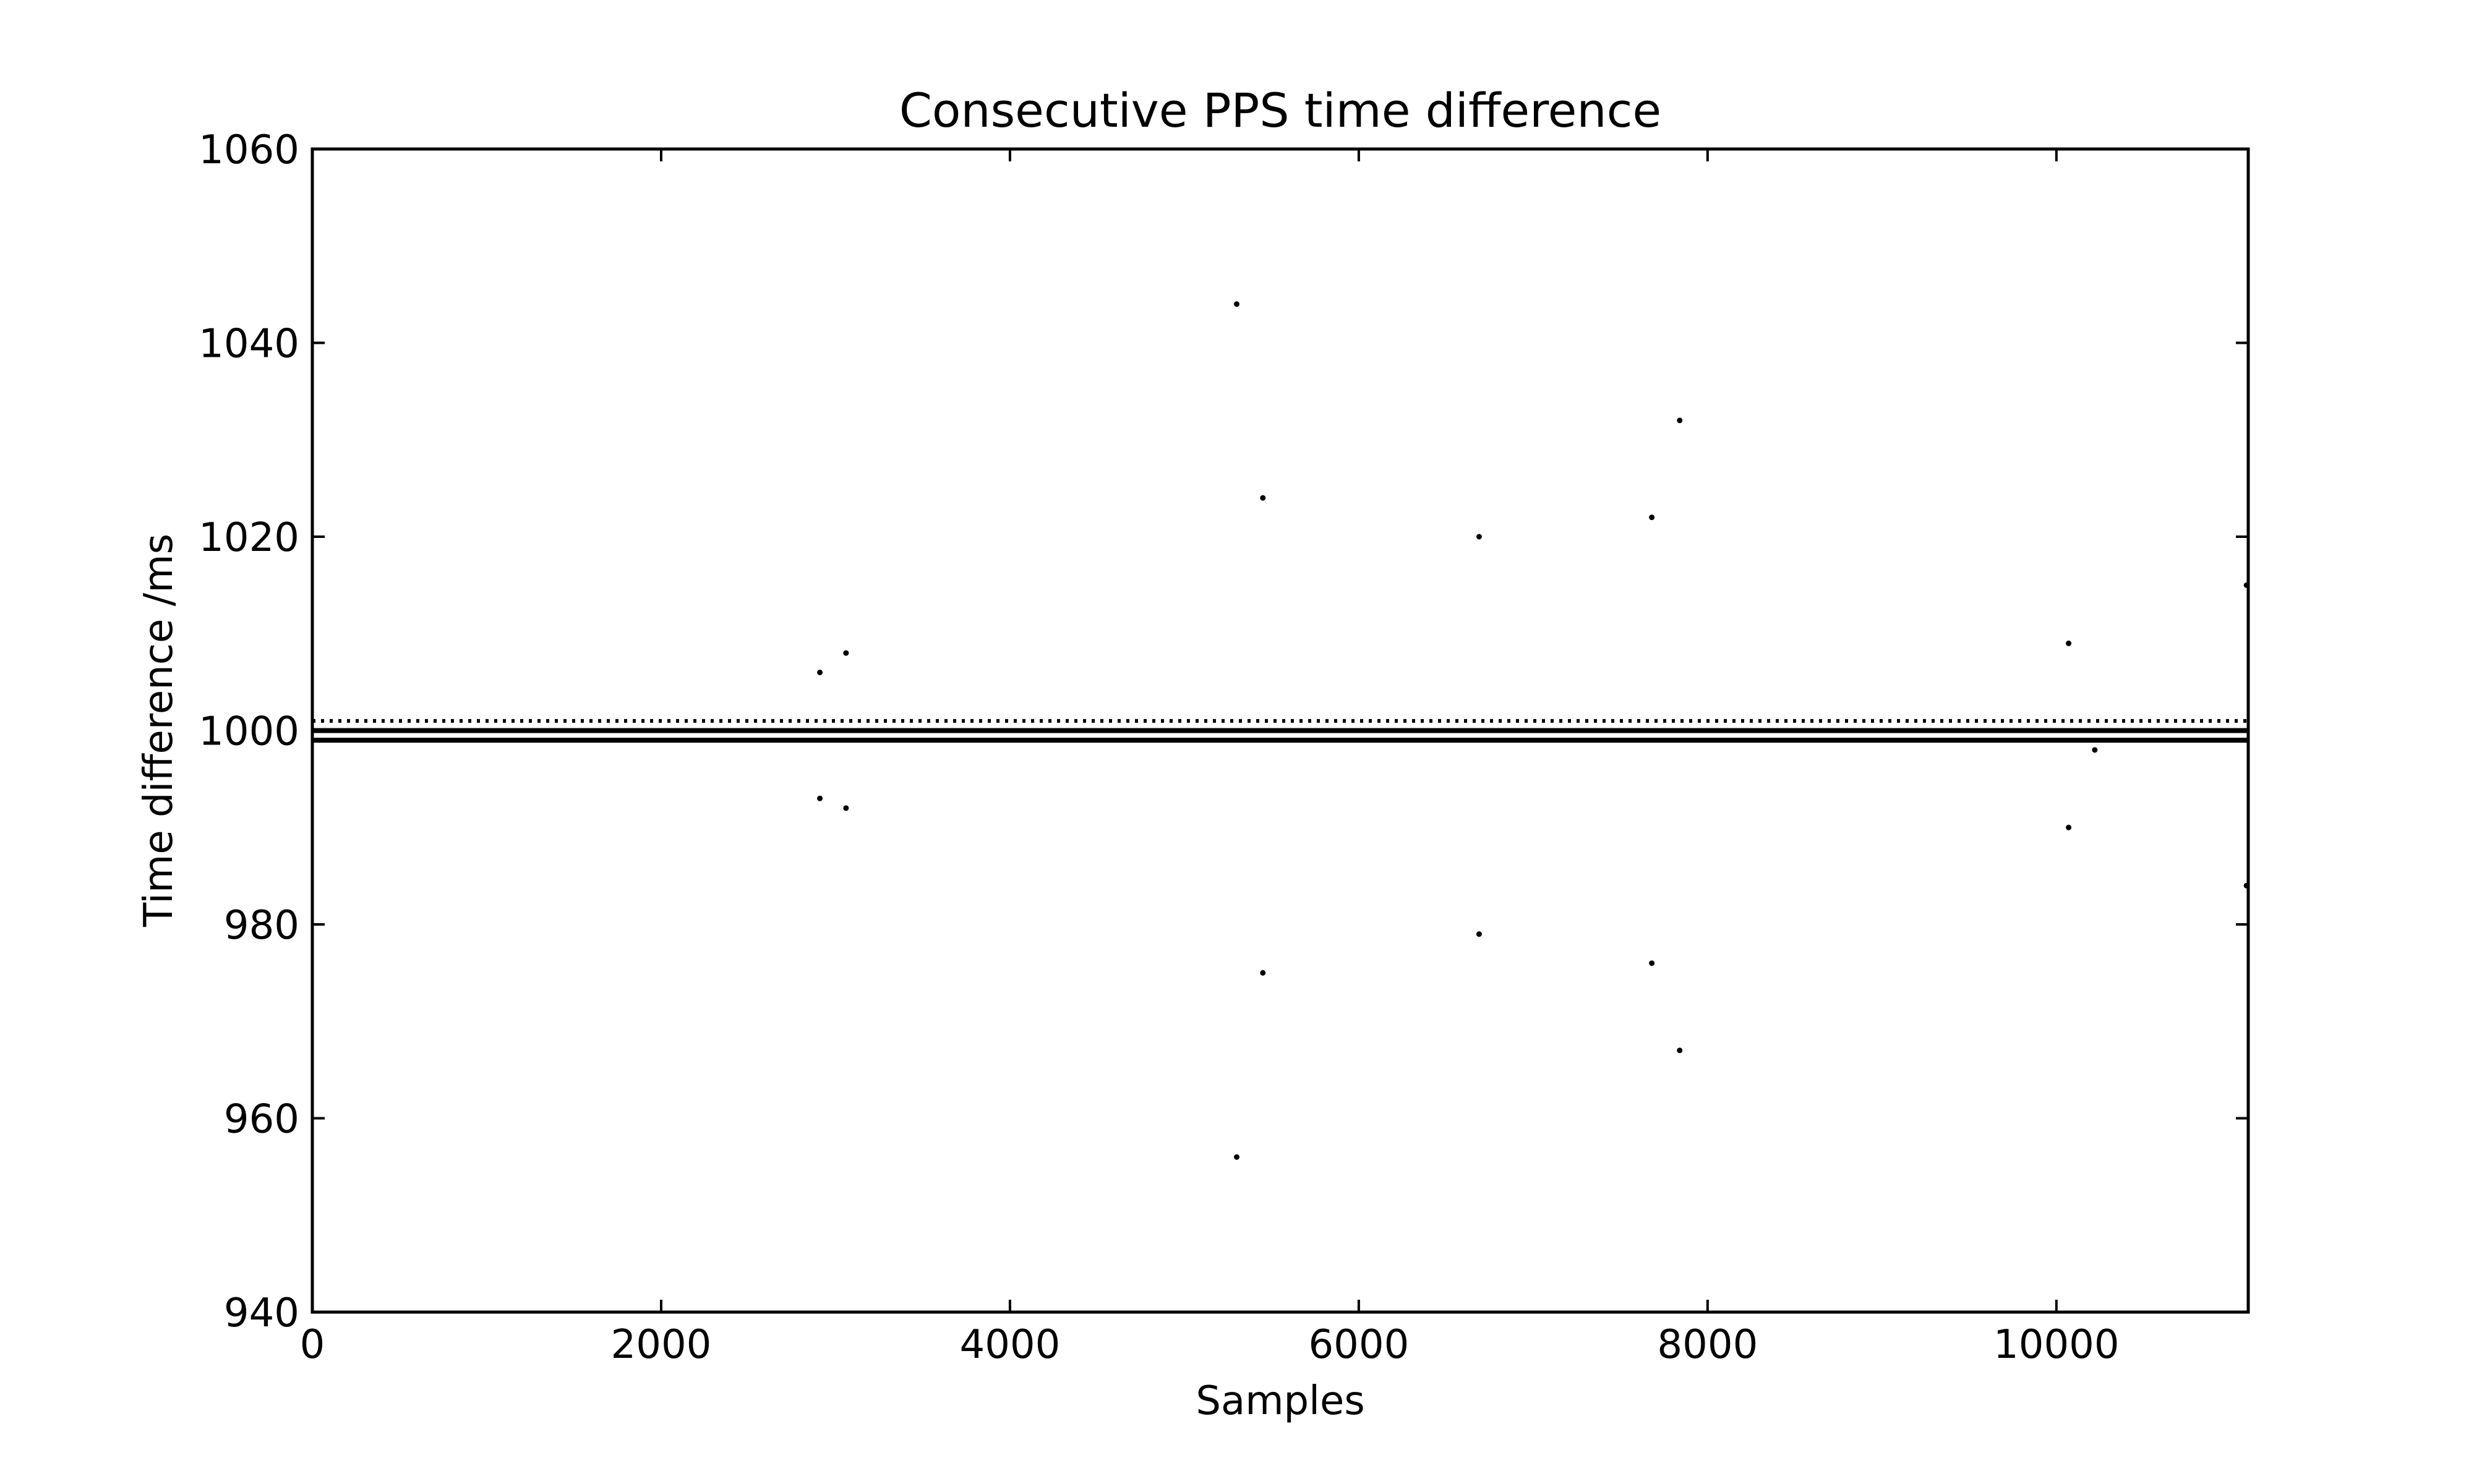  I want to click on y-tick-label: 940, so click(261, 1313).